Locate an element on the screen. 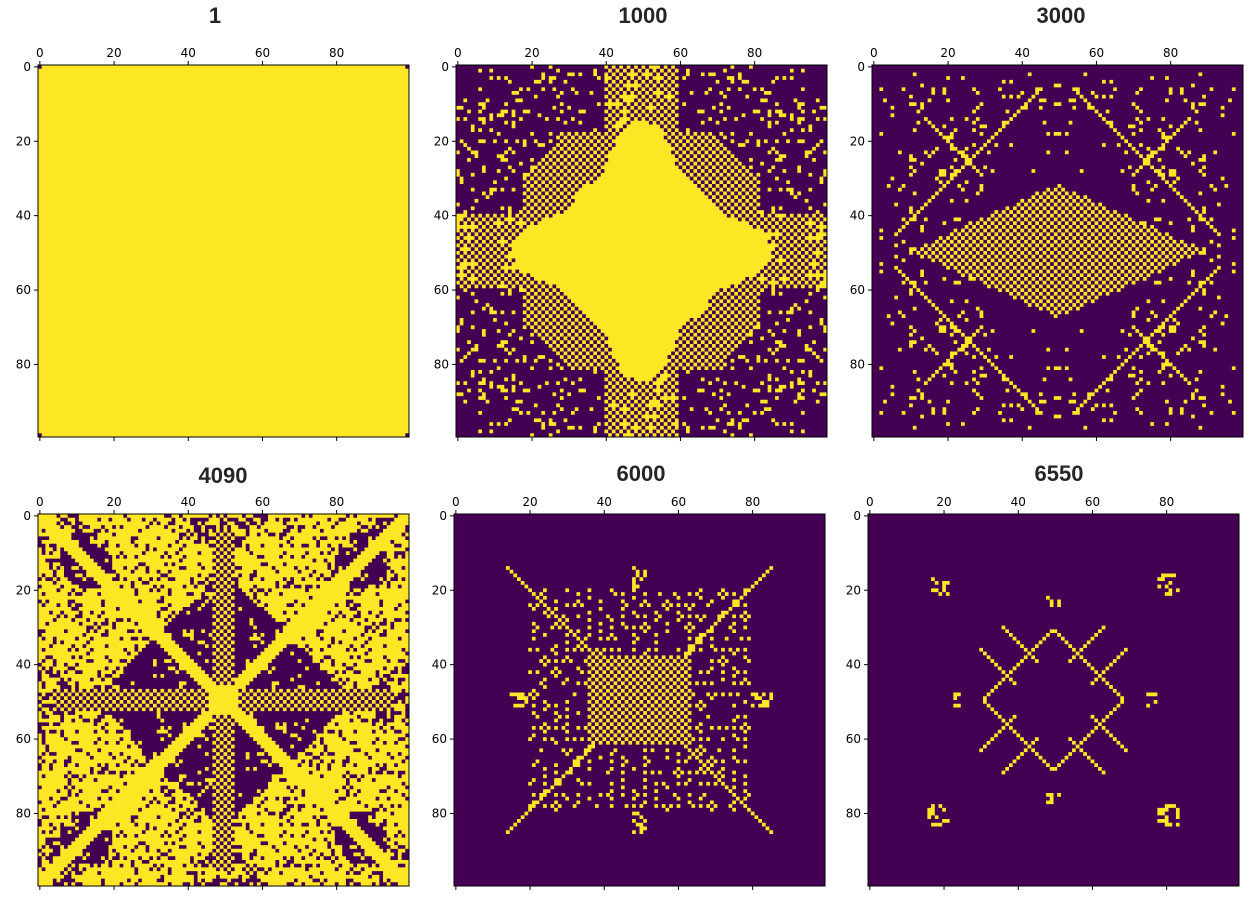 This screenshot has height=907, width=1254. heatmap-background is located at coordinates (1053, 700).